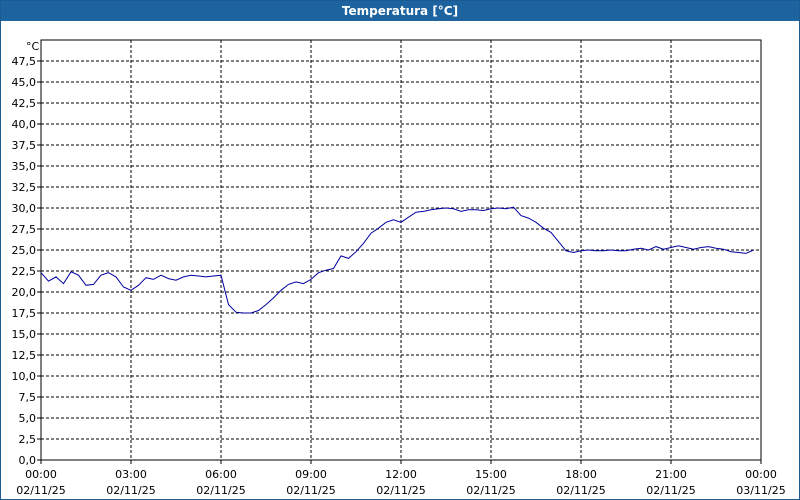 Image resolution: width=800 pixels, height=500 pixels. What do you see at coordinates (28, 397) in the screenshot?
I see `y-tick-label: 7,5` at bounding box center [28, 397].